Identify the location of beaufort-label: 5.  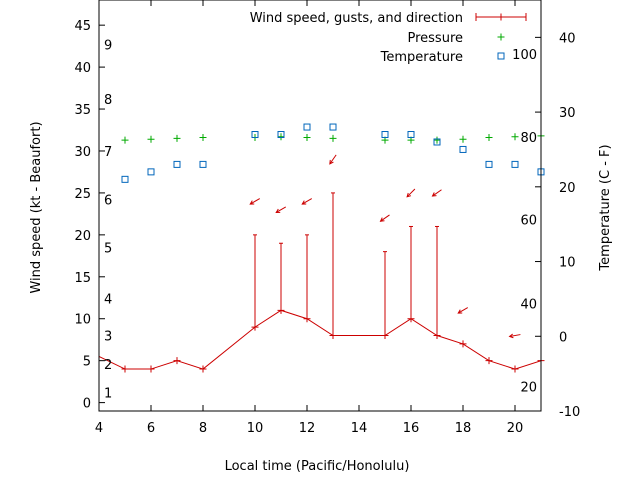
(108, 248).